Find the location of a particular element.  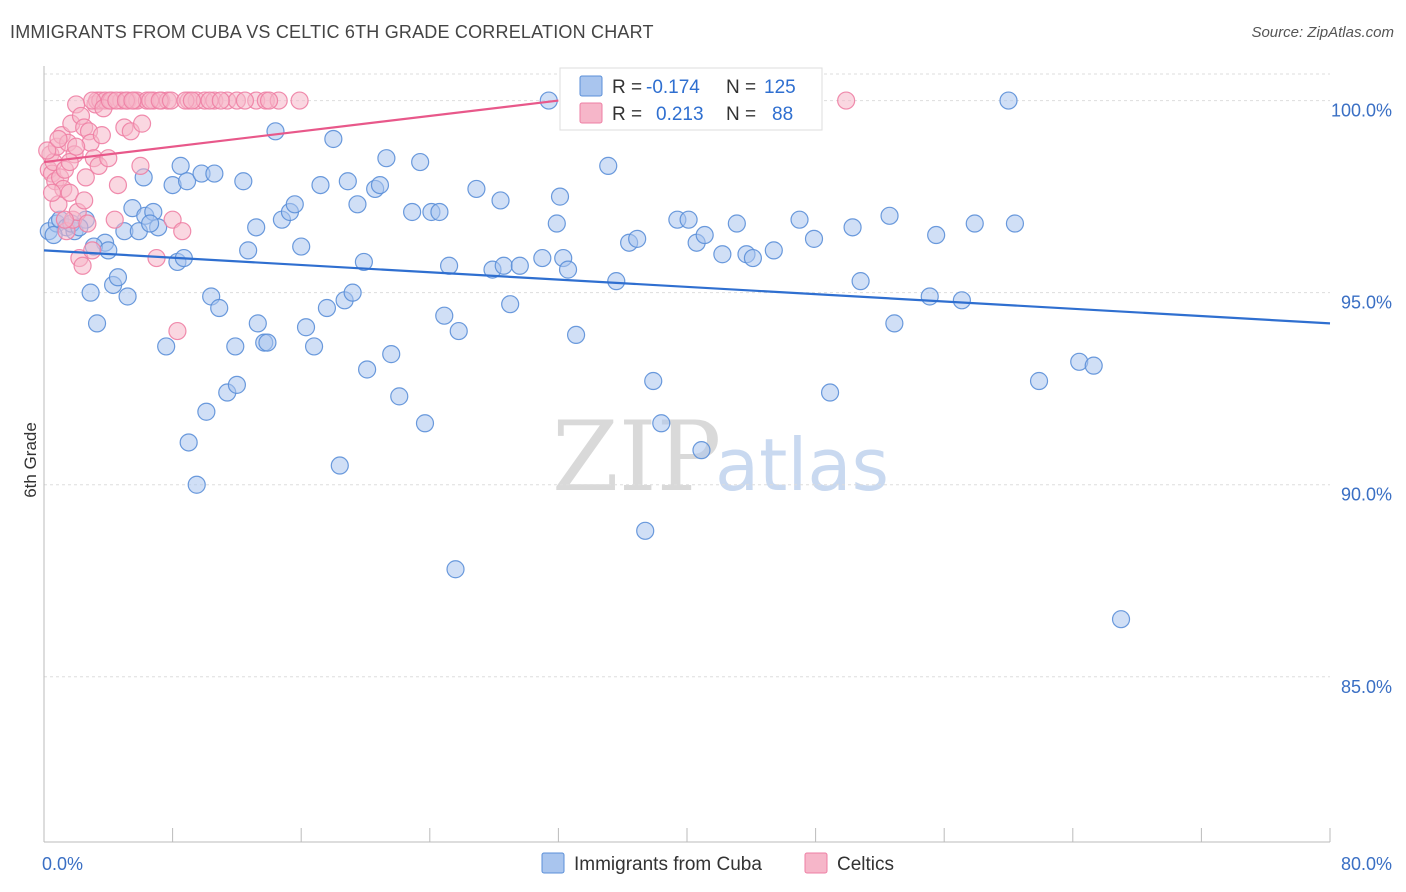

y-tick-label: 85.0% is located at coordinates (1366, 687).